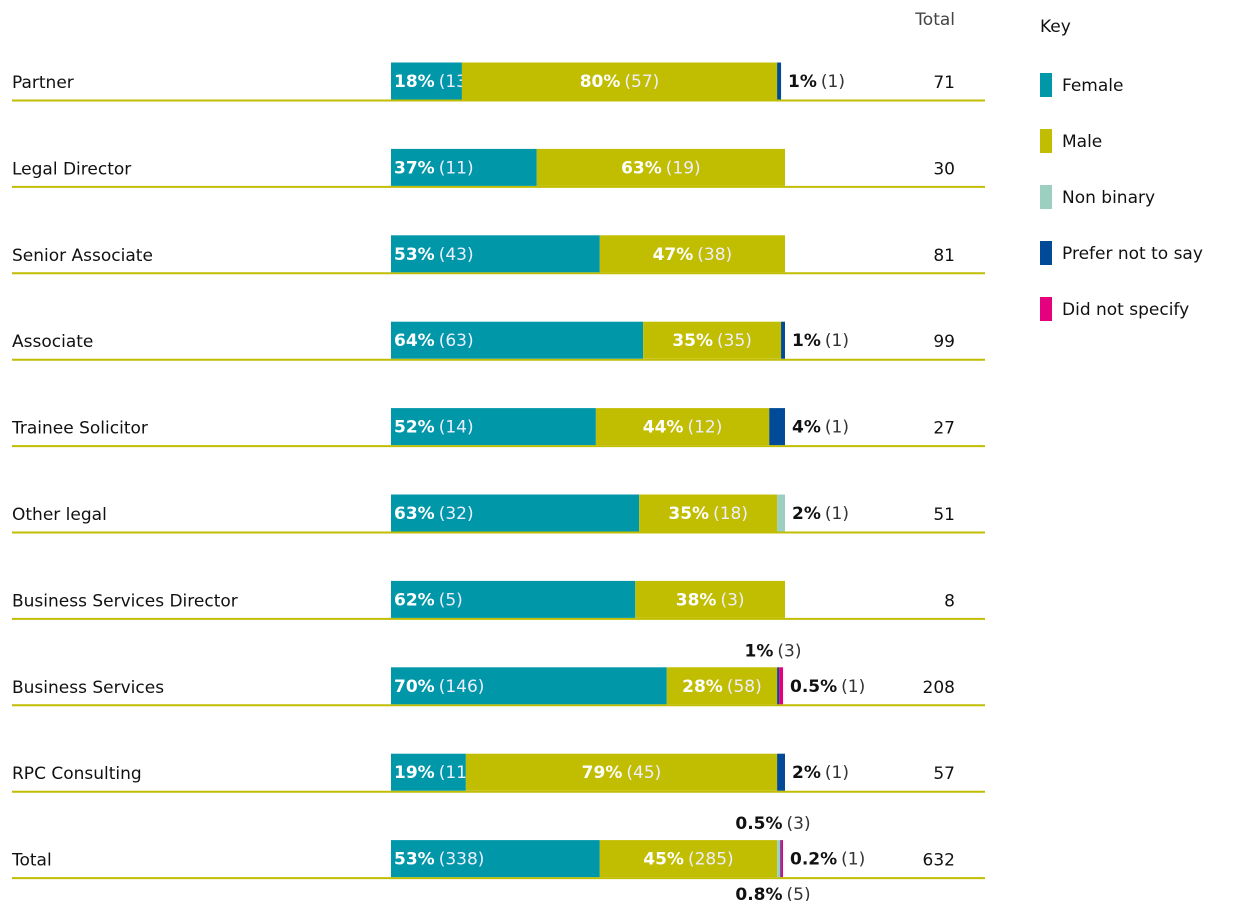  I want to click on segment-label: 0.5% (3), so click(772, 824).